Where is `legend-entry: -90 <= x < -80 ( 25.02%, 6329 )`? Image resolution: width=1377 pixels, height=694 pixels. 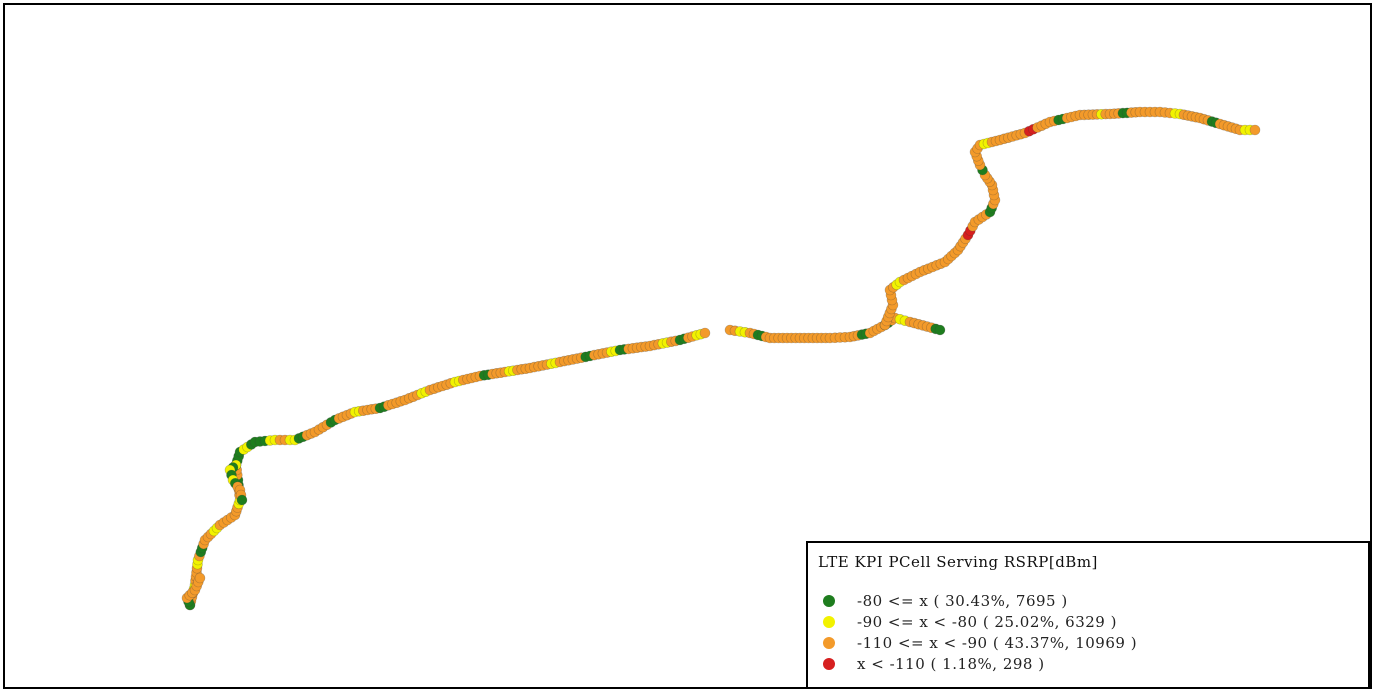
legend-entry: -90 <= x < -80 ( 25.02%, 6329 ) is located at coordinates (970, 622).